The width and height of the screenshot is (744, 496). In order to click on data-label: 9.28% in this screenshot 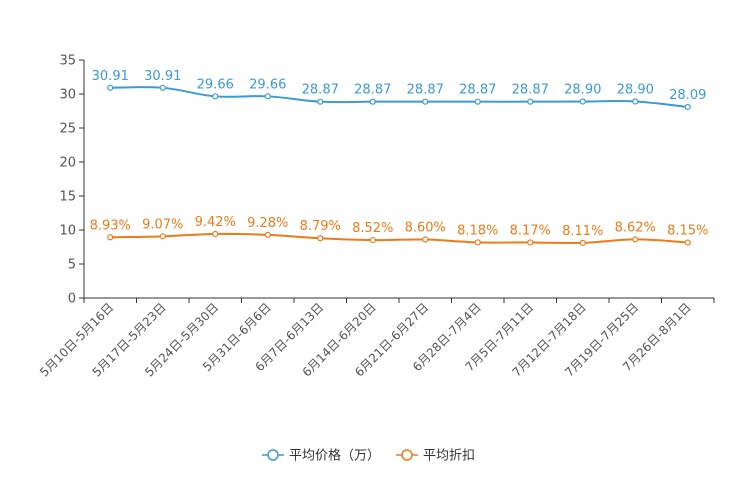, I will do `click(267, 223)`.